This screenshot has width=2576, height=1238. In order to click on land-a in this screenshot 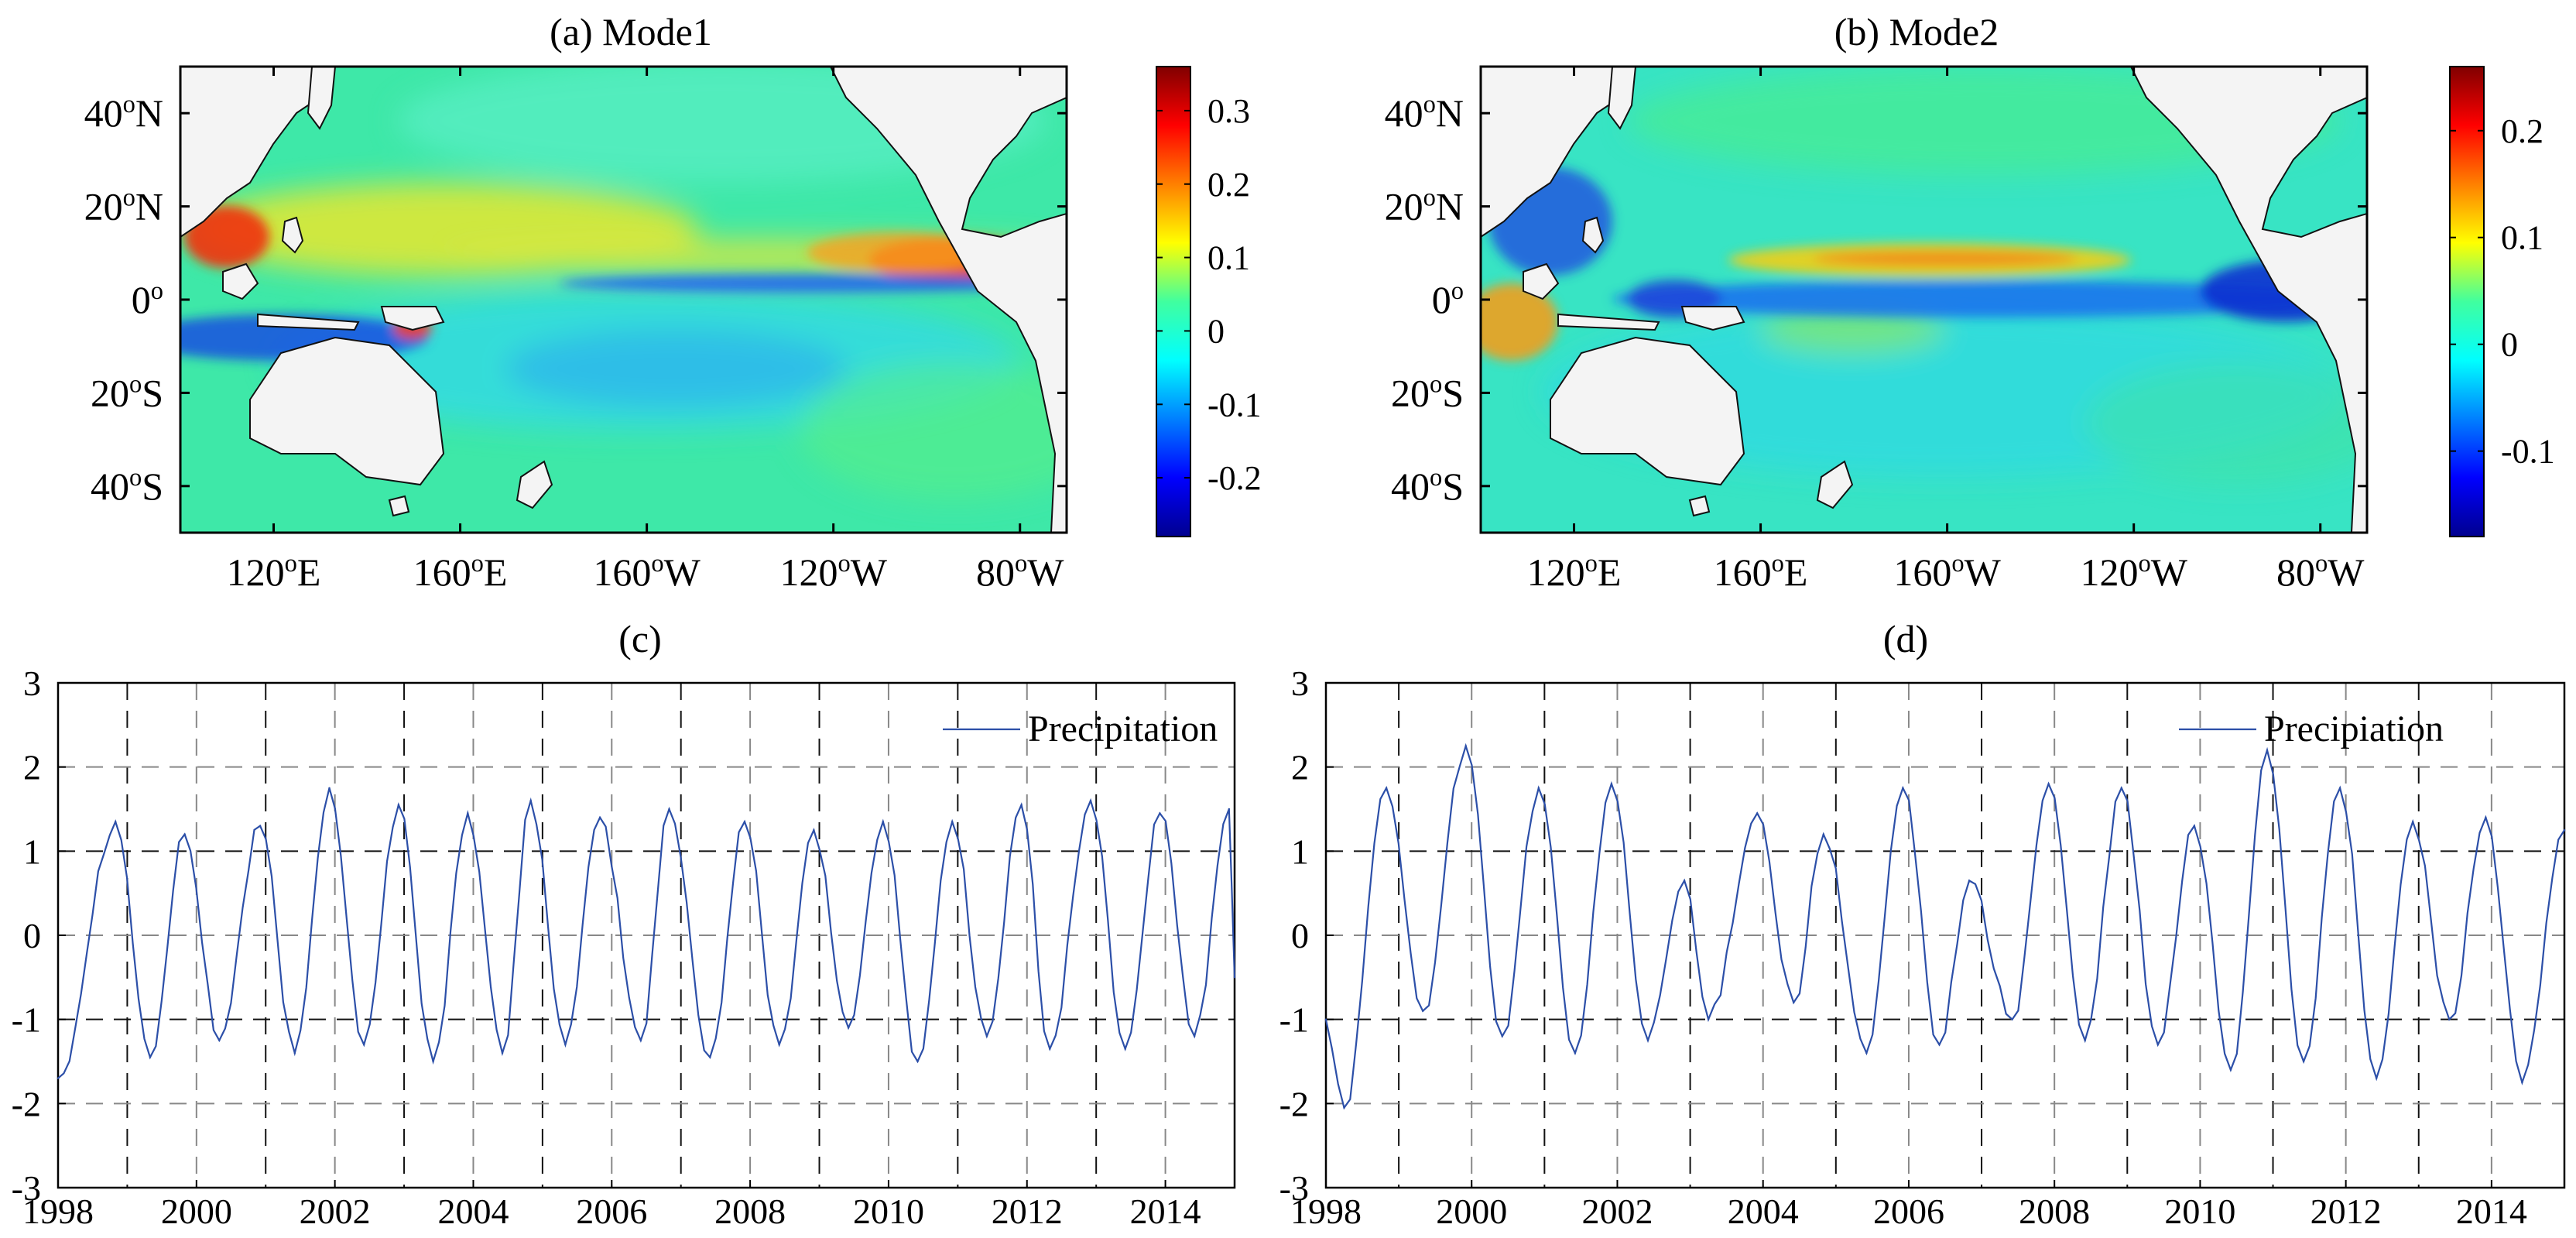, I will do `click(623, 300)`.